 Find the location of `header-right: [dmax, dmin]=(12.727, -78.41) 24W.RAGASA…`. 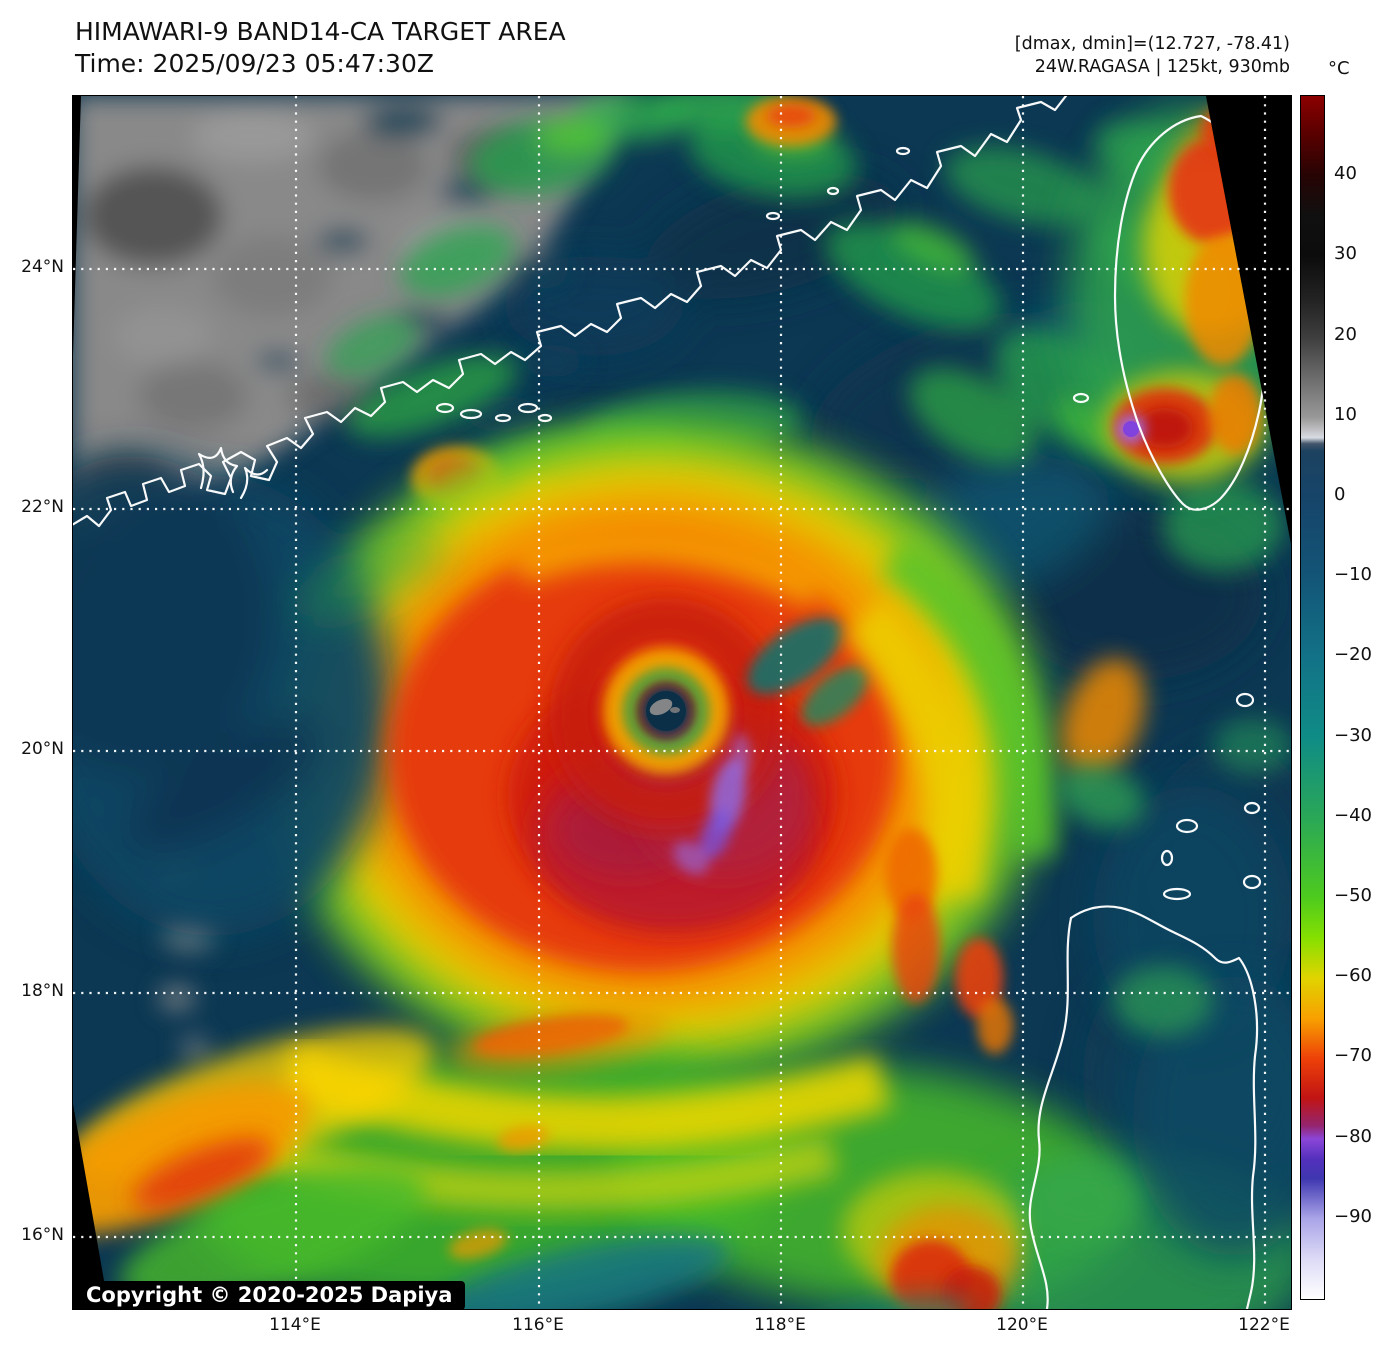

header-right: [dmax, dmin]=(12.727, -78.41) 24W.RAGASA… is located at coordinates (1152, 56).